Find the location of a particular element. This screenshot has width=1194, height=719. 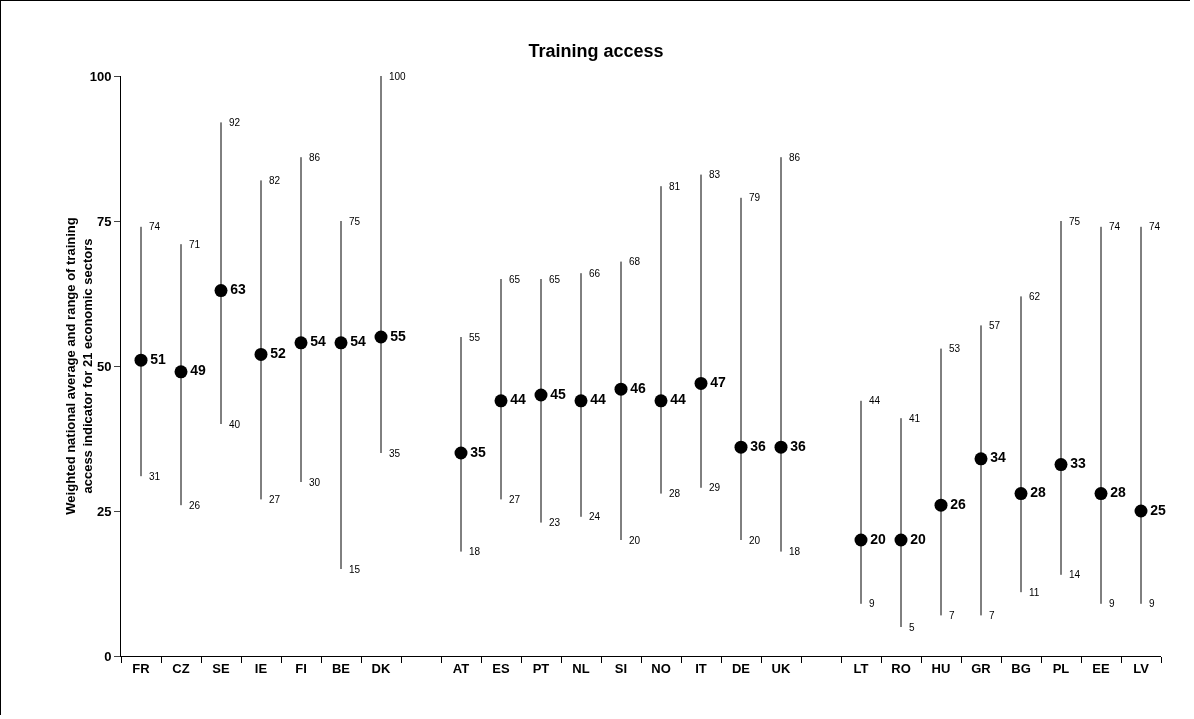

data-label: 47 is located at coordinates (718, 381).